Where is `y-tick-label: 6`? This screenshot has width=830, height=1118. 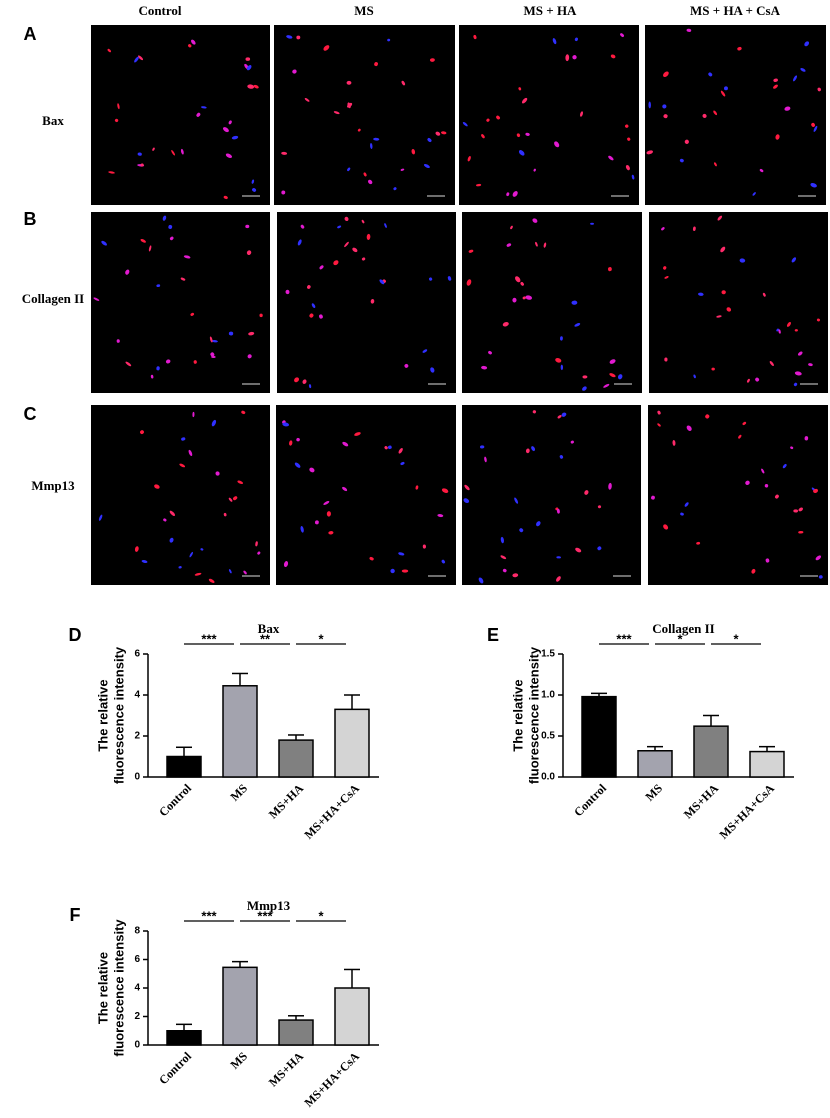 y-tick-label: 6 is located at coordinates (137, 654).